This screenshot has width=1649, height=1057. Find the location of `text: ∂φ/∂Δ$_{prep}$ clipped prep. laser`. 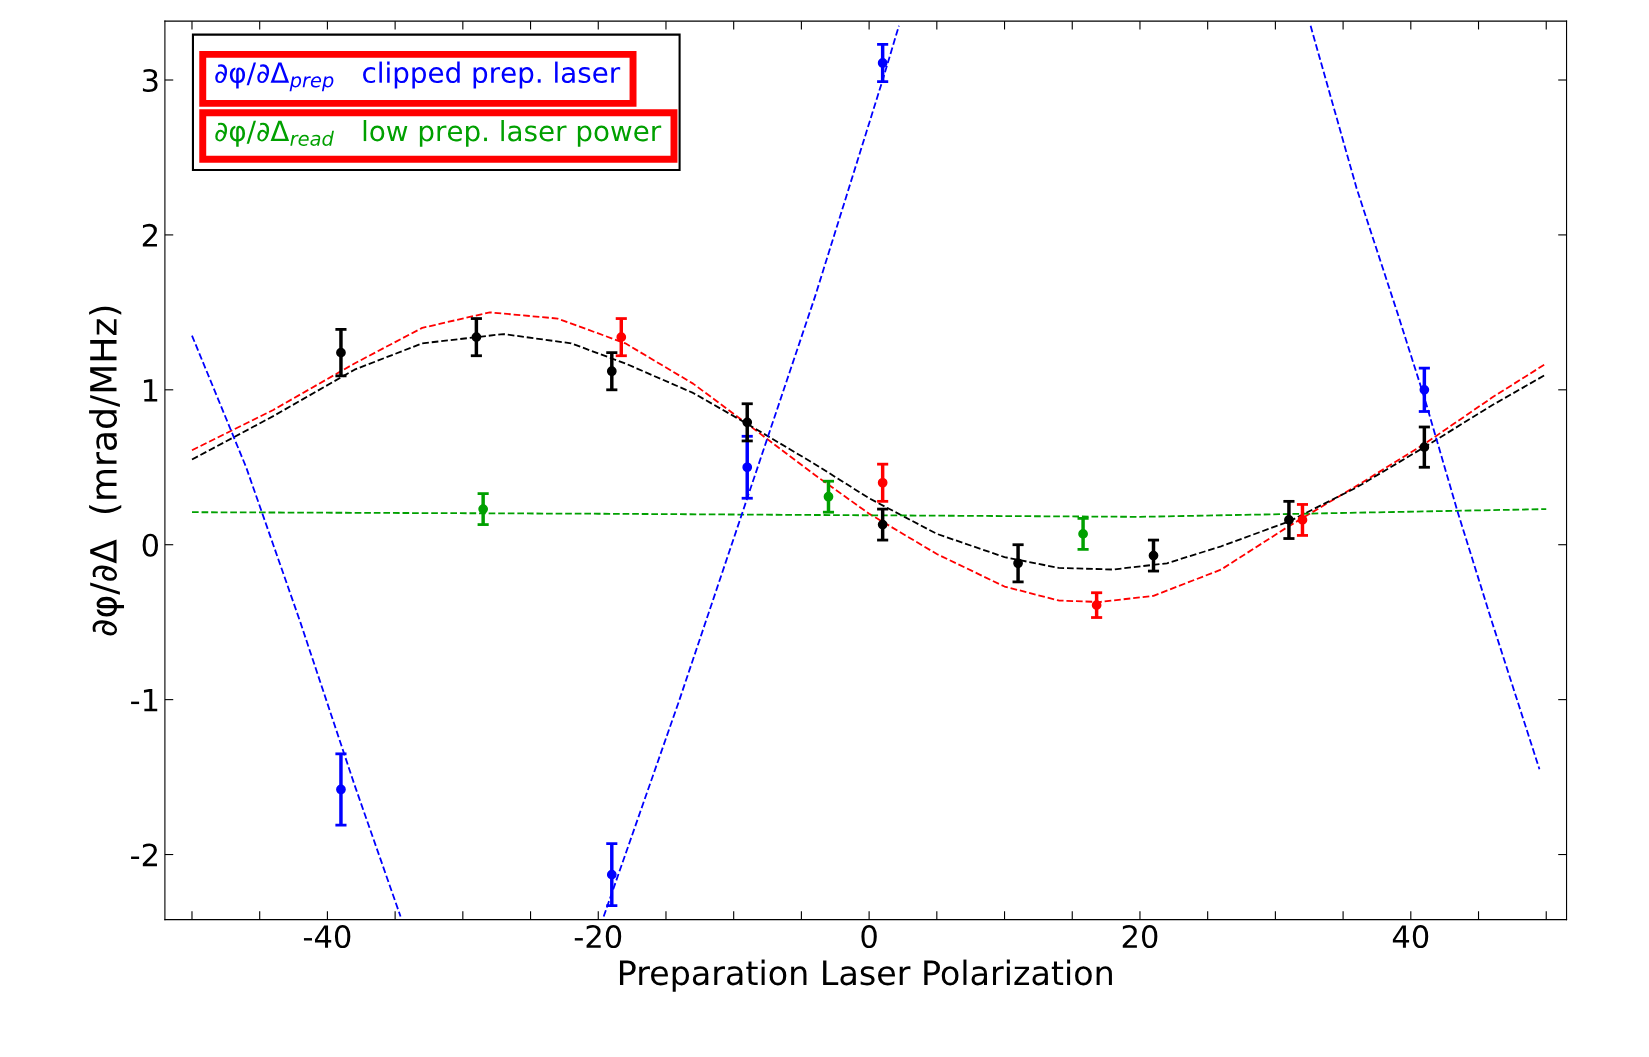

text: ∂φ/∂Δ$_{prep}$ clipped prep. laser is located at coordinates (418, 76).